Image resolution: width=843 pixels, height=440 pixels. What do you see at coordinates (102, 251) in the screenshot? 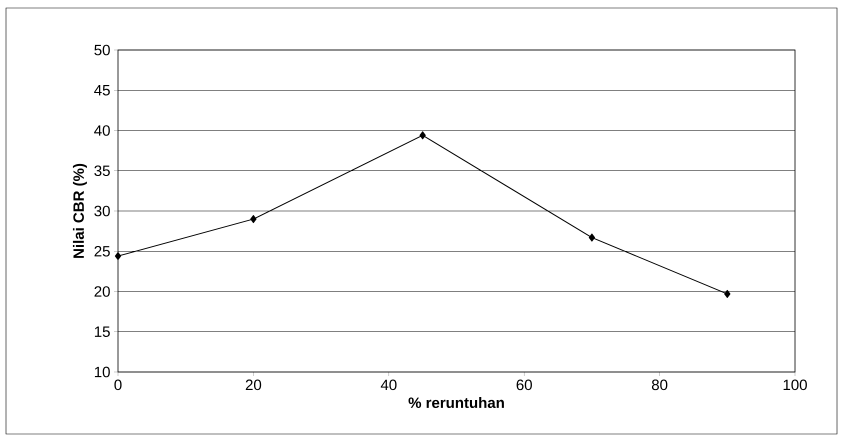
I see `y-tick-label: 25` at bounding box center [102, 251].